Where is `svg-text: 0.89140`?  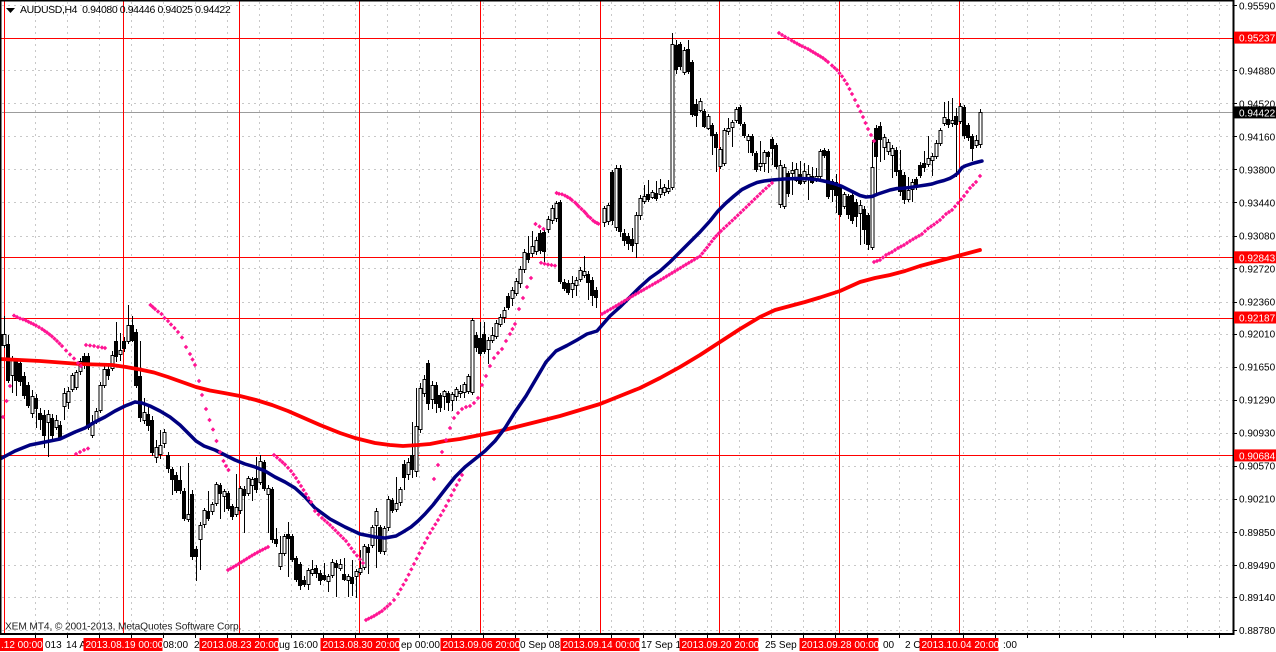 svg-text: 0.89140 is located at coordinates (1257, 598).